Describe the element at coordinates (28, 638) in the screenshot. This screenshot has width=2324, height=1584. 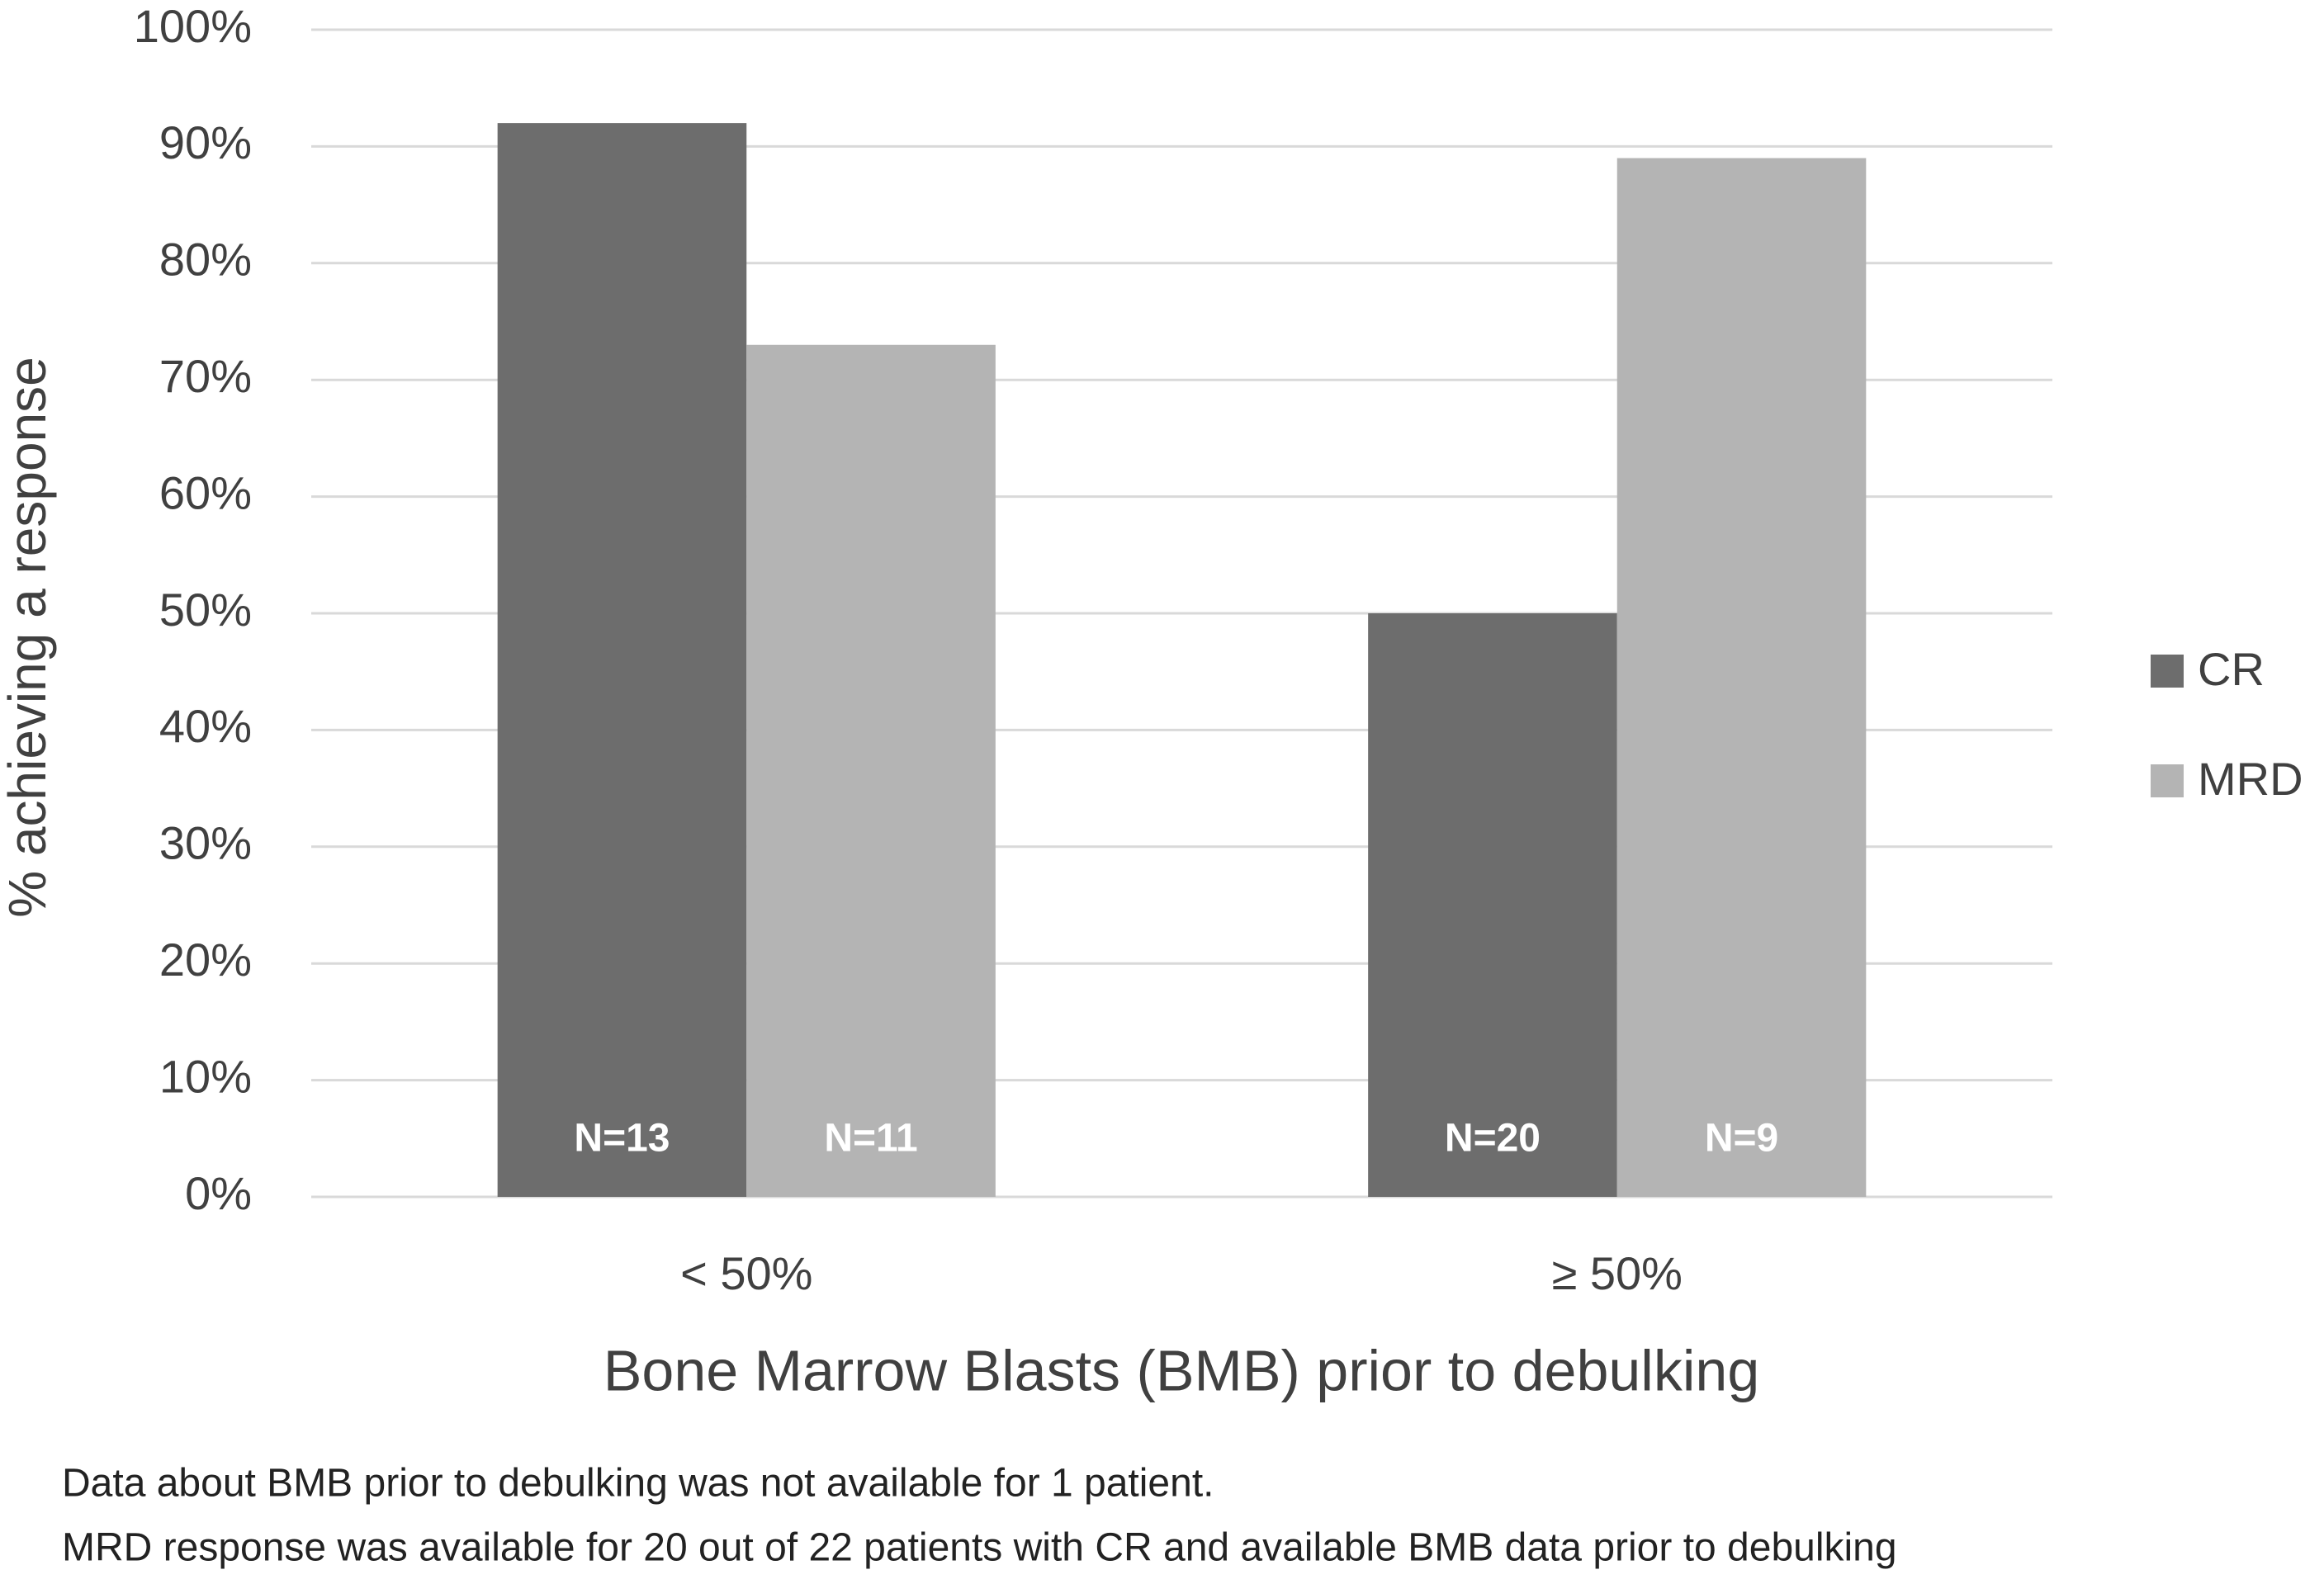
I see `y-axis-title: % achieving a response` at that location.